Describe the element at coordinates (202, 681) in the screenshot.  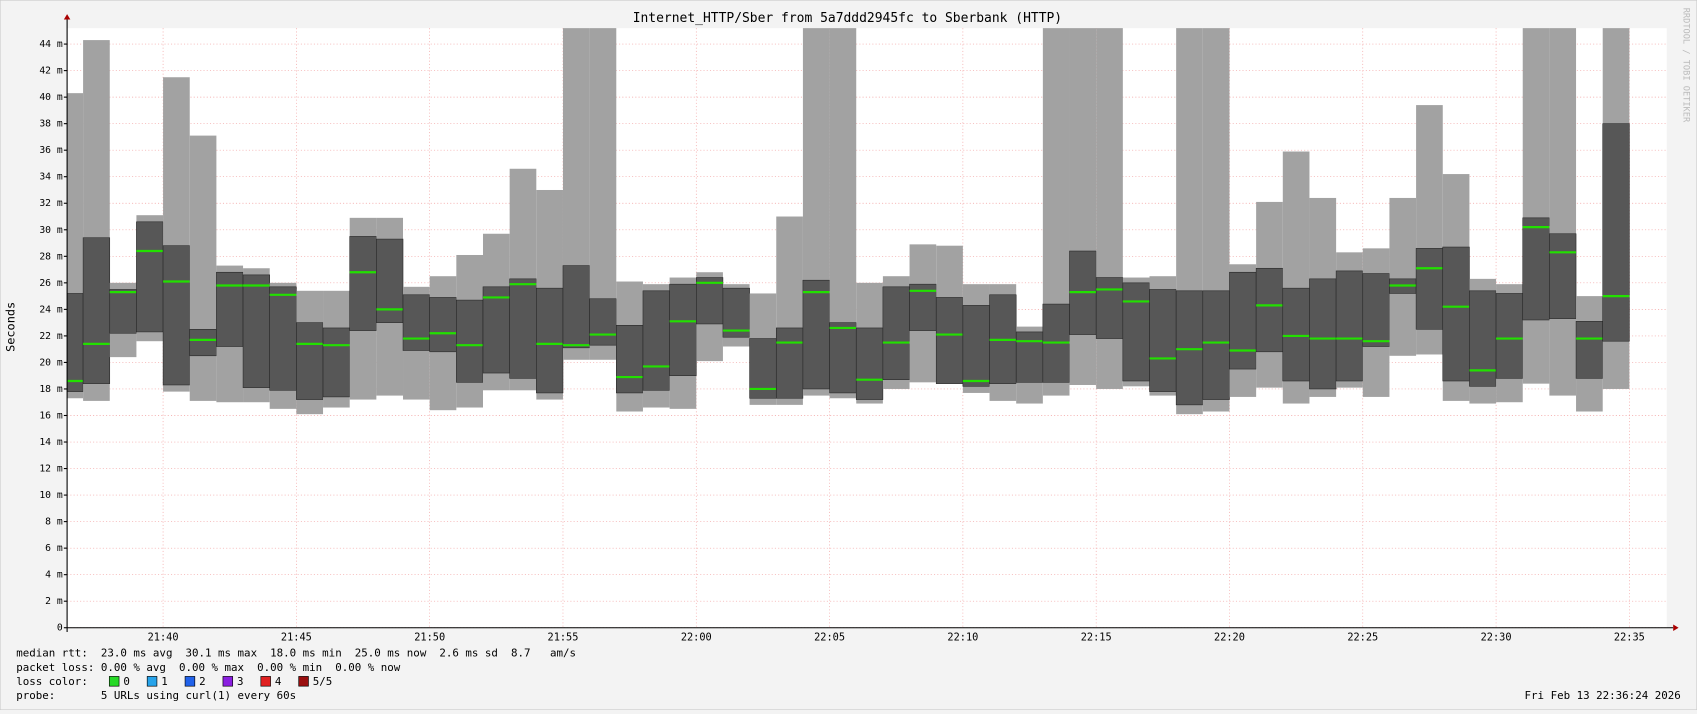
I see `loss-color-label: 2` at that location.